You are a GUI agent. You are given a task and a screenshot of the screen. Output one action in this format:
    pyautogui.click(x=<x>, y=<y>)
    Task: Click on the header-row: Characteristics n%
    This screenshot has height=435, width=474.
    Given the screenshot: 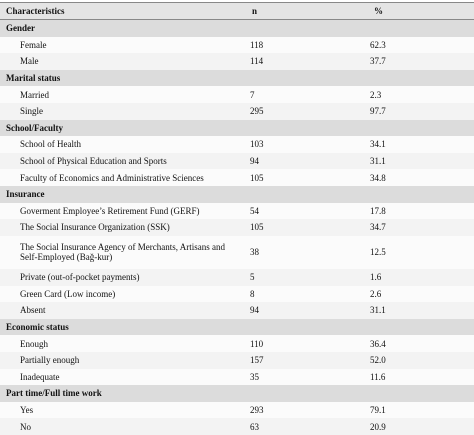 What is the action you would take?
    pyautogui.click(x=237, y=11)
    